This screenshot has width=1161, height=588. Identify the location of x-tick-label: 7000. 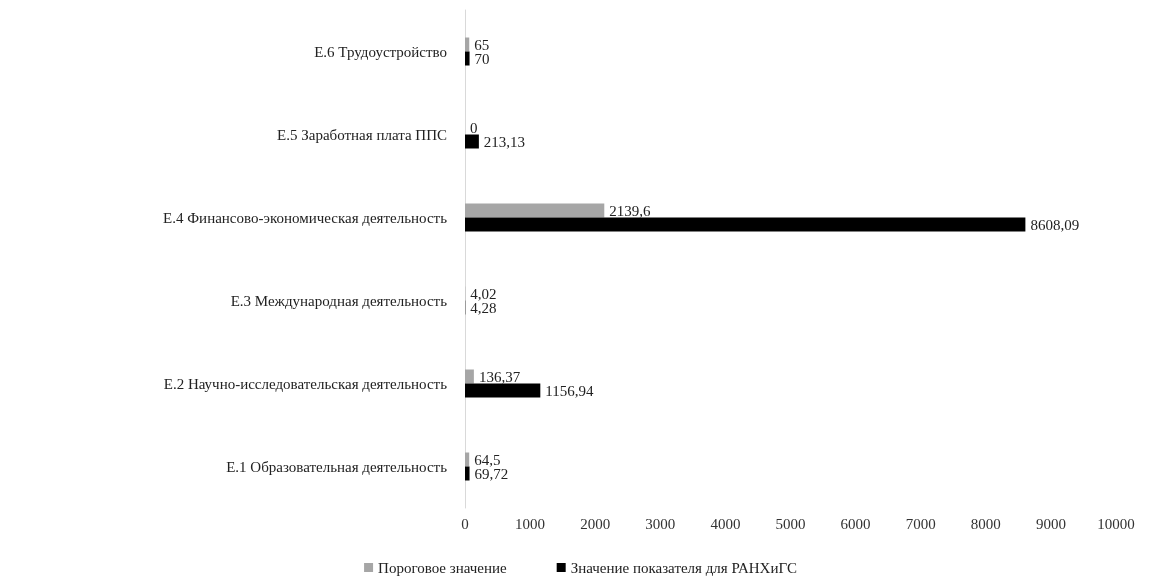
(920, 523).